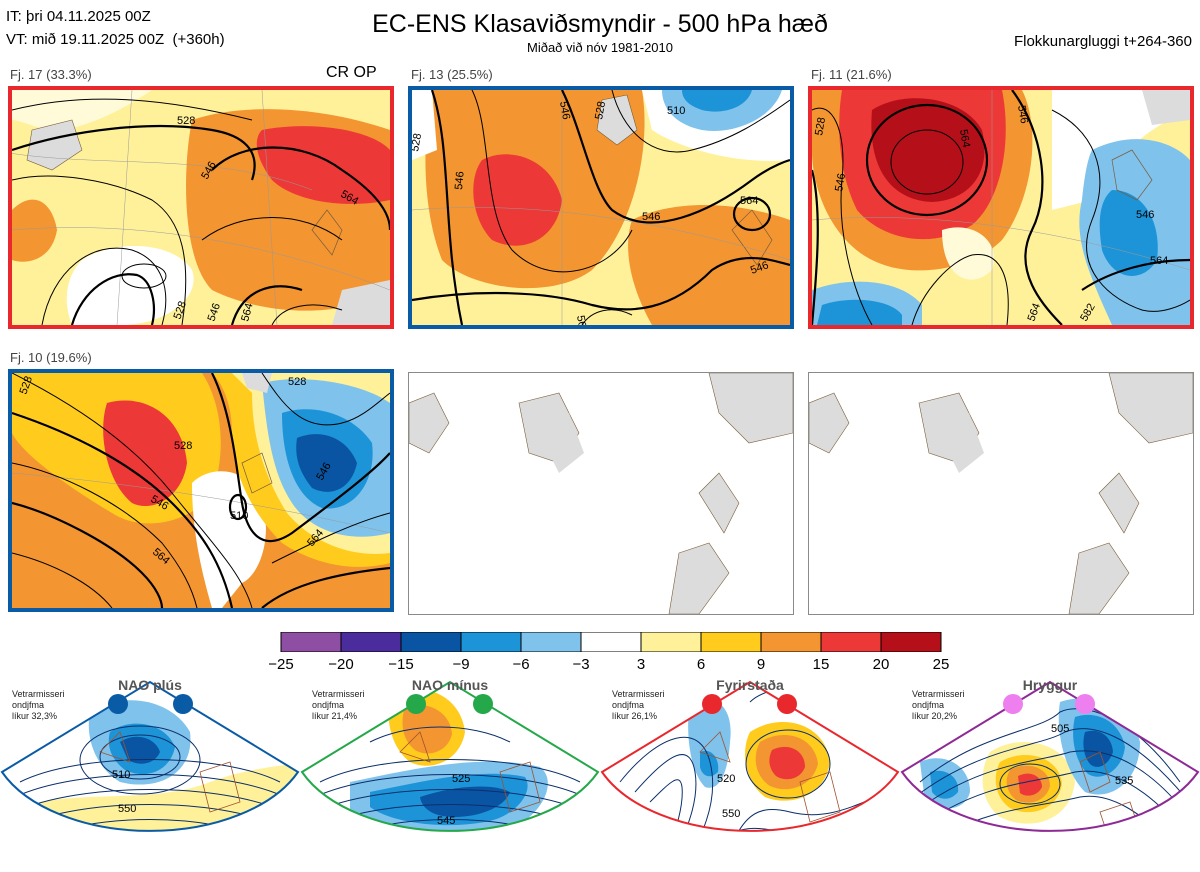 This screenshot has height=872, width=1200. What do you see at coordinates (938, 705) in the screenshot?
I see `regime-4-note: Vetrarmisseri ondjfma líkur 20,2%` at bounding box center [938, 705].